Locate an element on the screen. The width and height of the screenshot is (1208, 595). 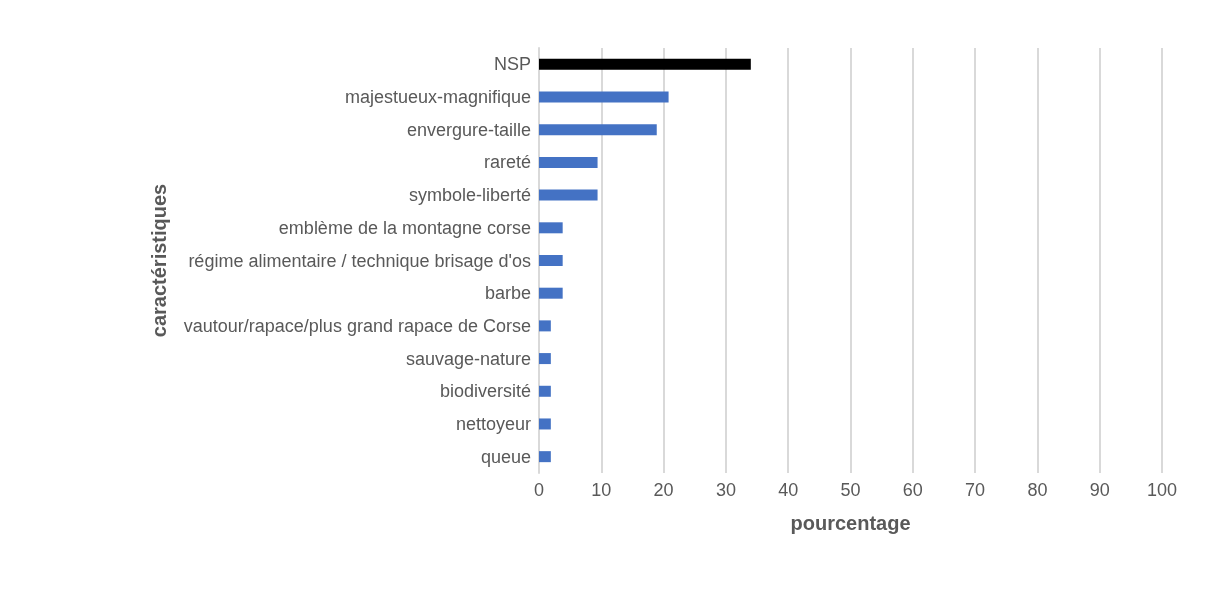
y-tick-label: symbole-liberté is located at coordinates (469, 195).